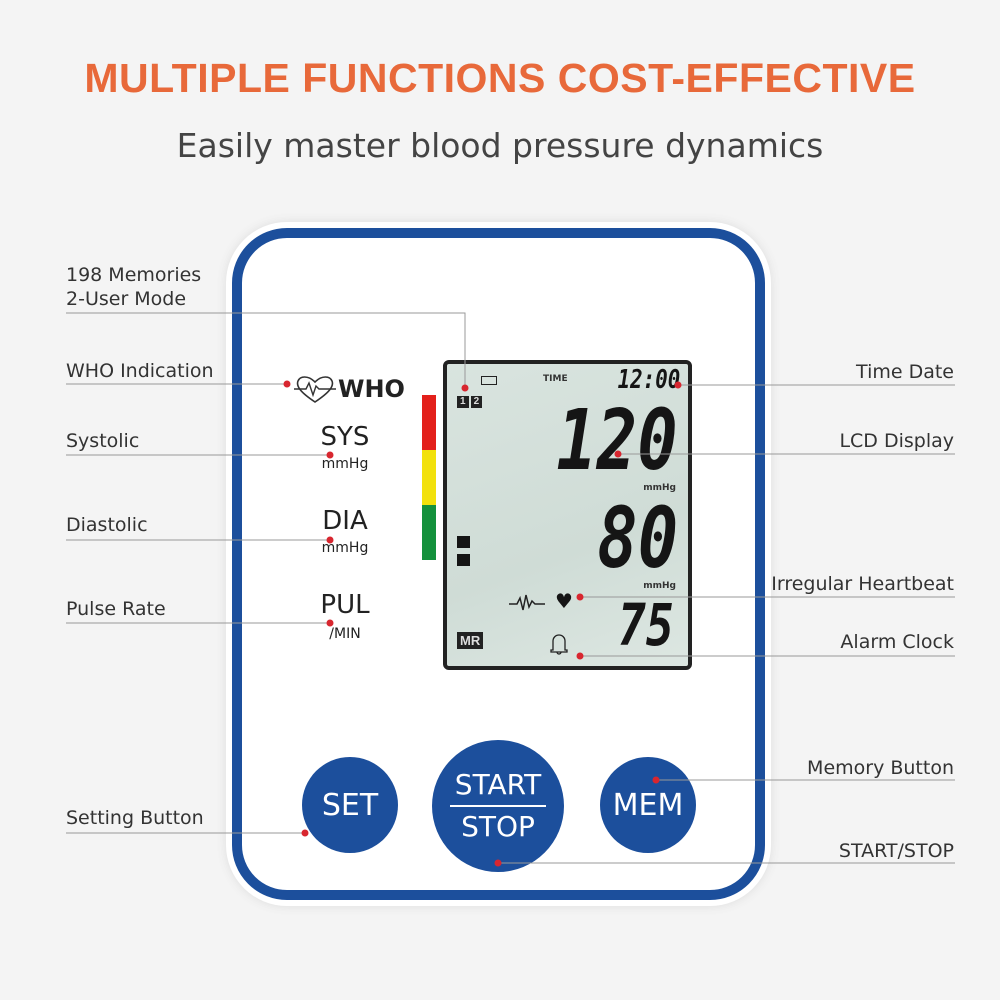 This screenshot has width=1000, height=1000. Describe the element at coordinates (463, 402) in the screenshot. I see `user-1-icon: 1` at that location.